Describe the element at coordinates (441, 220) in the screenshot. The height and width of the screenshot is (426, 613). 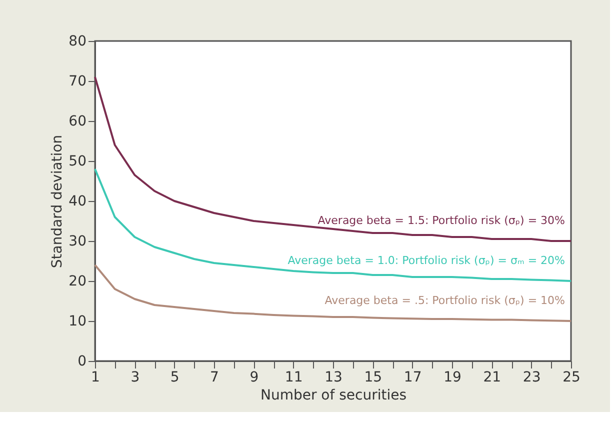
I see `series-label: Average beta = 1.5: Portfolio risk (σₚ) = 30%` at that location.